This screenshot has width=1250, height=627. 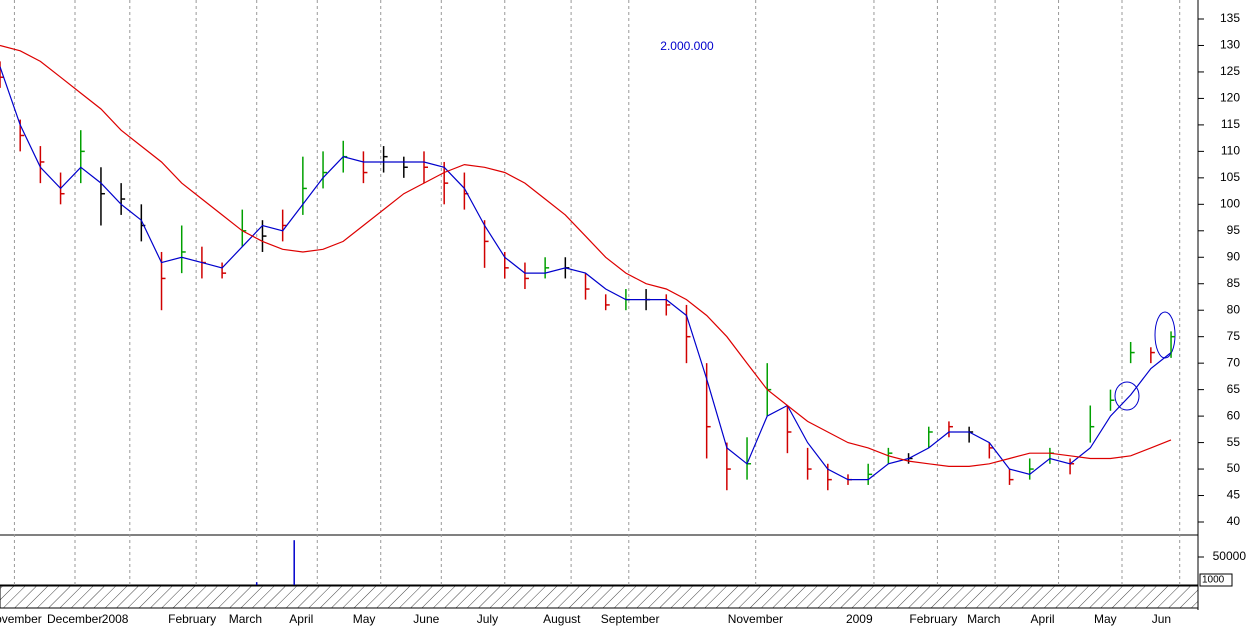 What do you see at coordinates (1127, 396) in the screenshot?
I see `highlight-circle` at bounding box center [1127, 396].